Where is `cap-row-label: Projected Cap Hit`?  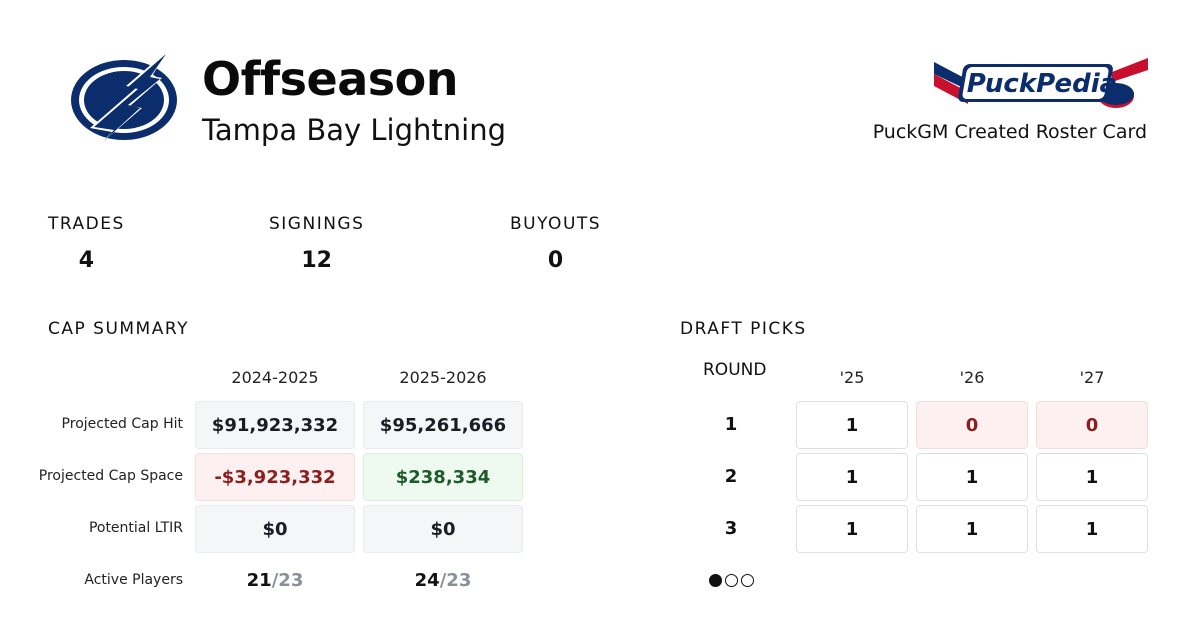 cap-row-label: Projected Cap Hit is located at coordinates (122, 424).